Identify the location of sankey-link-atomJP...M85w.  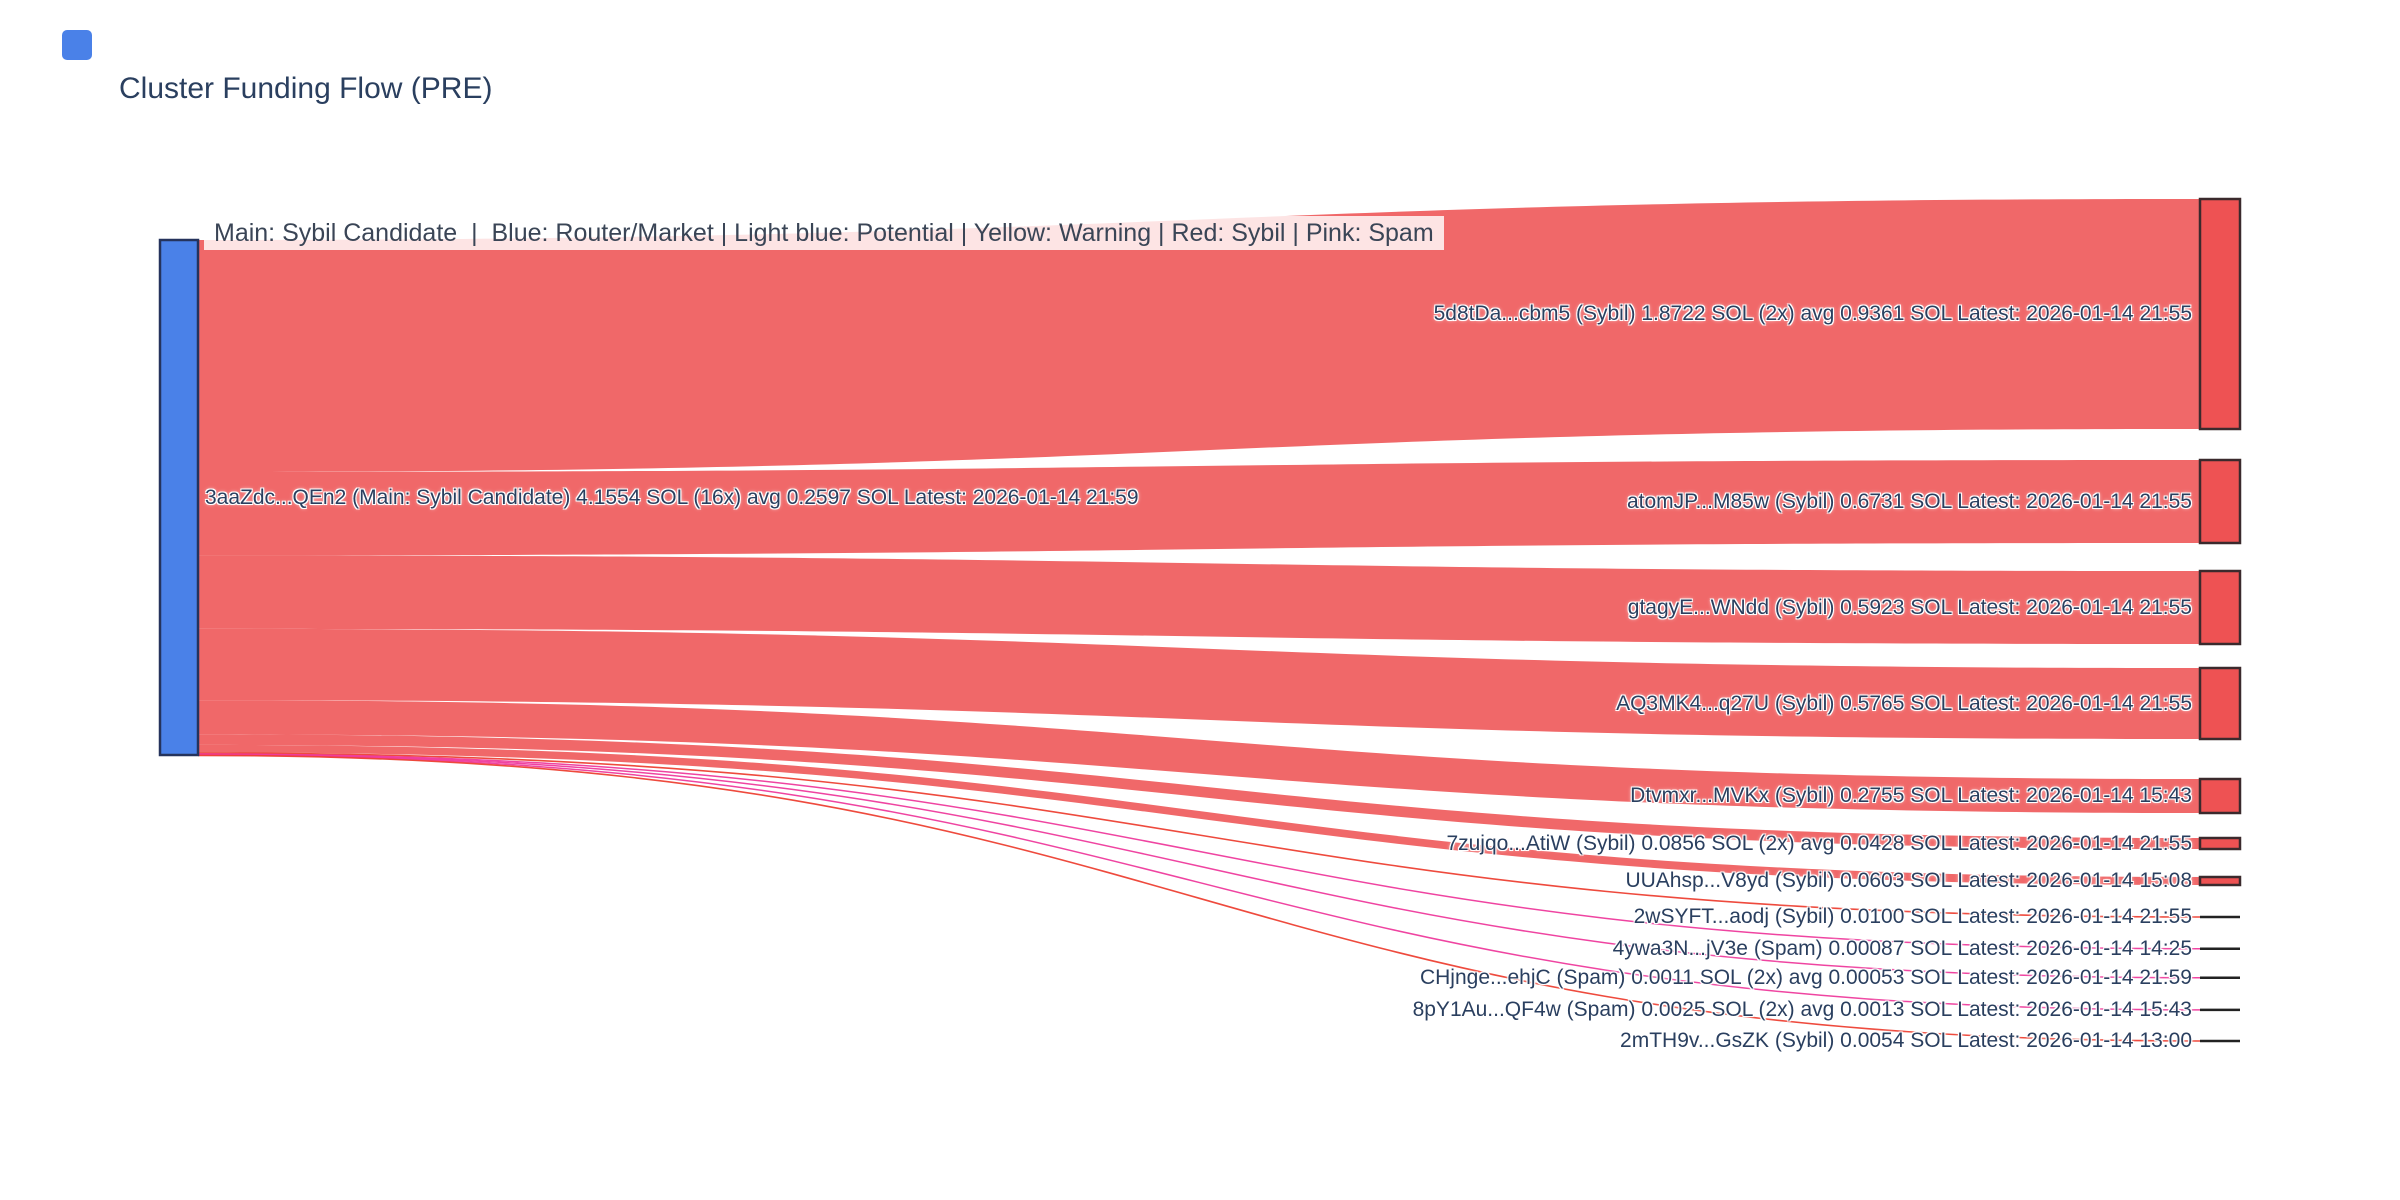
(1199, 508).